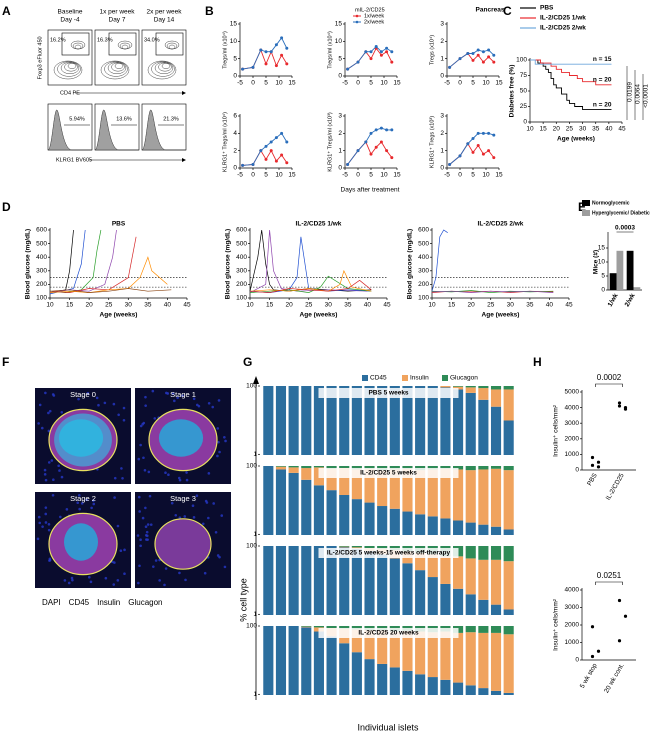 The height and width of the screenshot is (747, 654). What do you see at coordinates (339, 24) in the screenshot?
I see `y-tick-label: 15` at bounding box center [339, 24].